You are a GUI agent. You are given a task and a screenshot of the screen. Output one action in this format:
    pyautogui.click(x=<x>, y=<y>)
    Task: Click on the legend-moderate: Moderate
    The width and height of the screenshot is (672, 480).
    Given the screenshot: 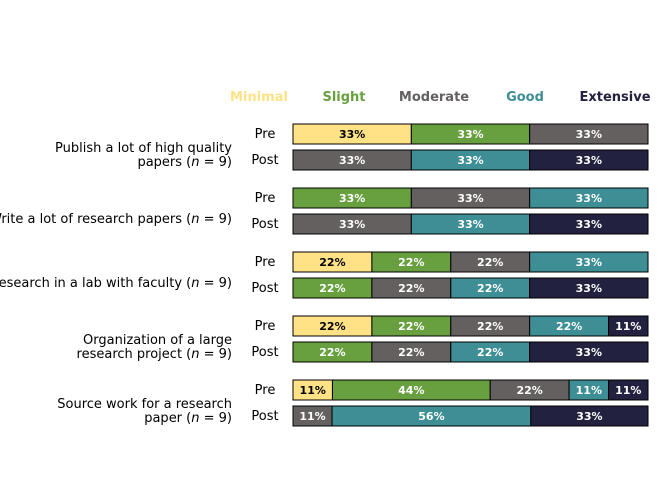 What is the action you would take?
    pyautogui.click(x=434, y=97)
    